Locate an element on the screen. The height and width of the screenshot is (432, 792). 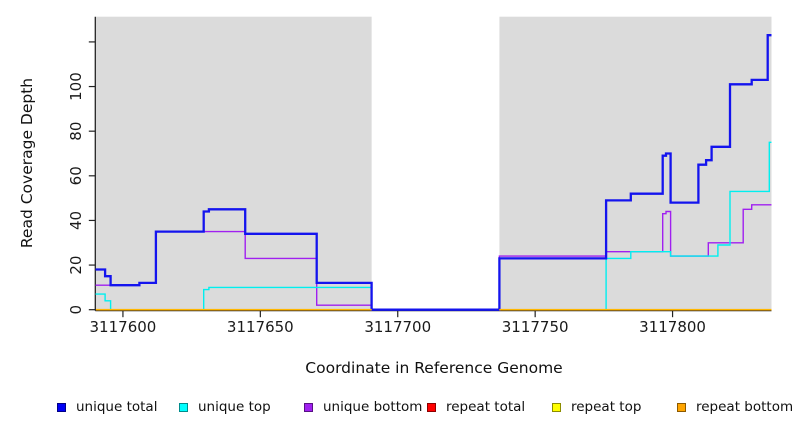
x-tick-label: 3117750 is located at coordinates (535, 327).